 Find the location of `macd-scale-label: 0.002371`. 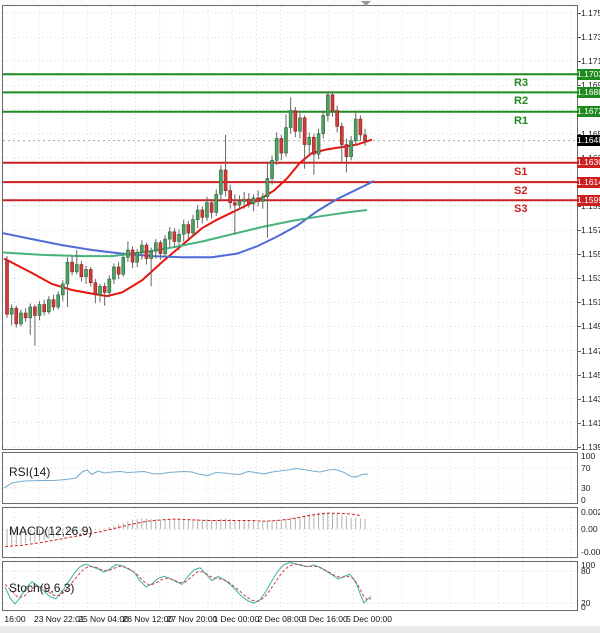

macd-scale-label: 0.002371 is located at coordinates (590, 512).